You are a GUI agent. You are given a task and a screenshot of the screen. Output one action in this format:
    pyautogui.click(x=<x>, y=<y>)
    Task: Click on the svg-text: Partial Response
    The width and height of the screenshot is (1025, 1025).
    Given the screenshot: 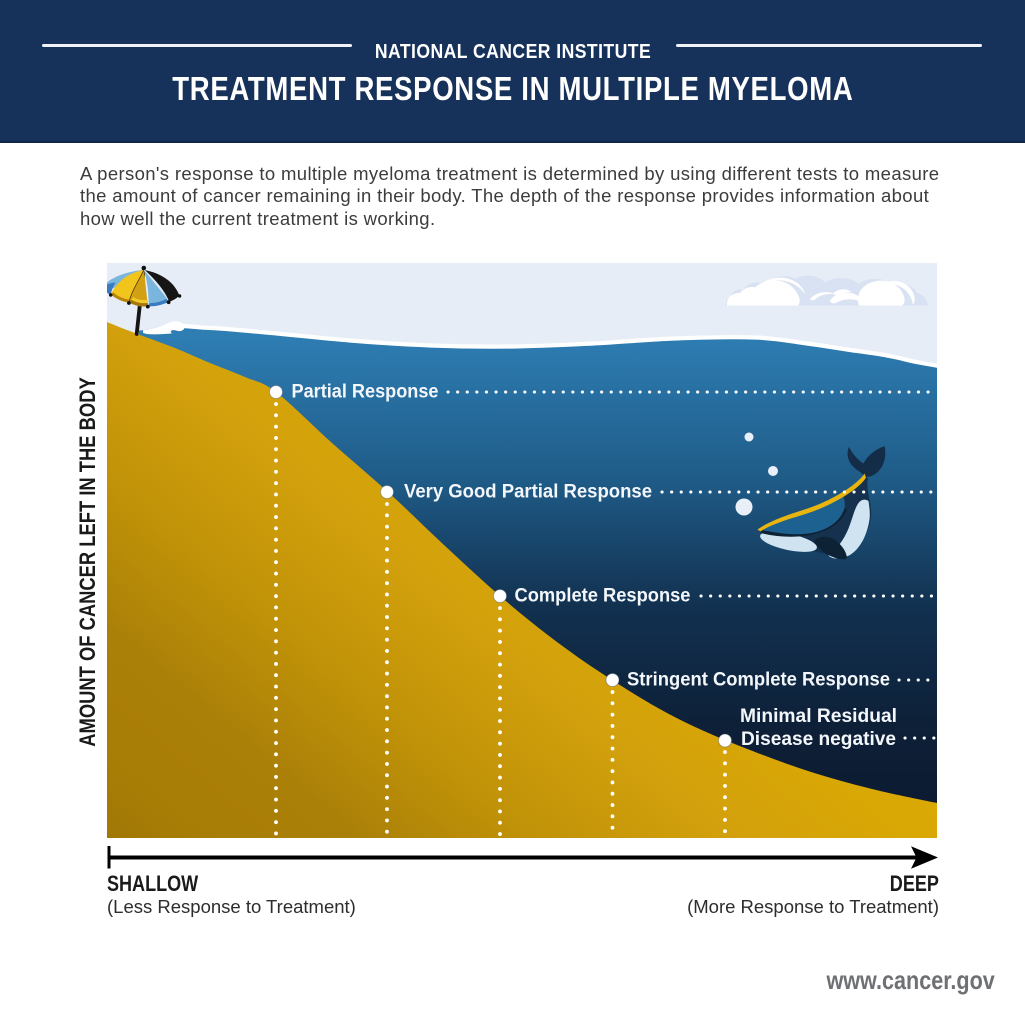 What is the action you would take?
    pyautogui.click(x=365, y=392)
    